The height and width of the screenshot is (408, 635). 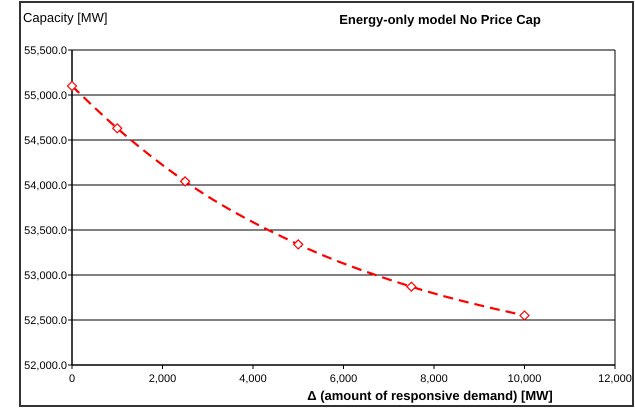 I want to click on y-tick-label: 52,000.0, so click(x=45, y=366).